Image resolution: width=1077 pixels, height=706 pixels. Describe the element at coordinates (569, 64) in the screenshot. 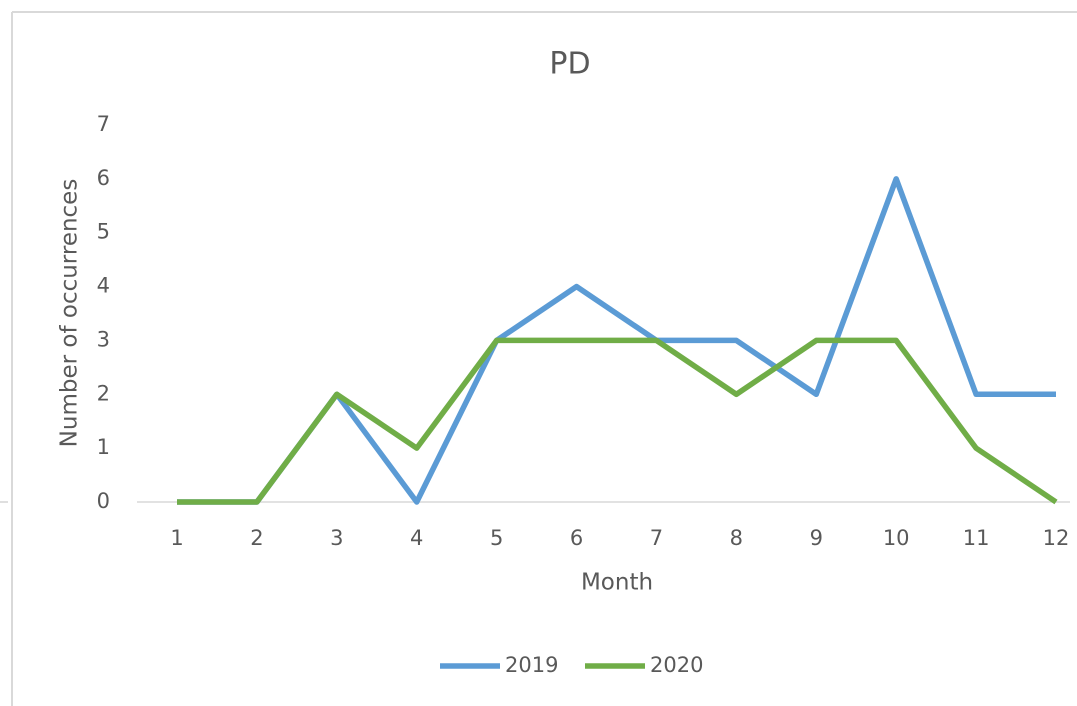

I see `chart-title: PD` at that location.